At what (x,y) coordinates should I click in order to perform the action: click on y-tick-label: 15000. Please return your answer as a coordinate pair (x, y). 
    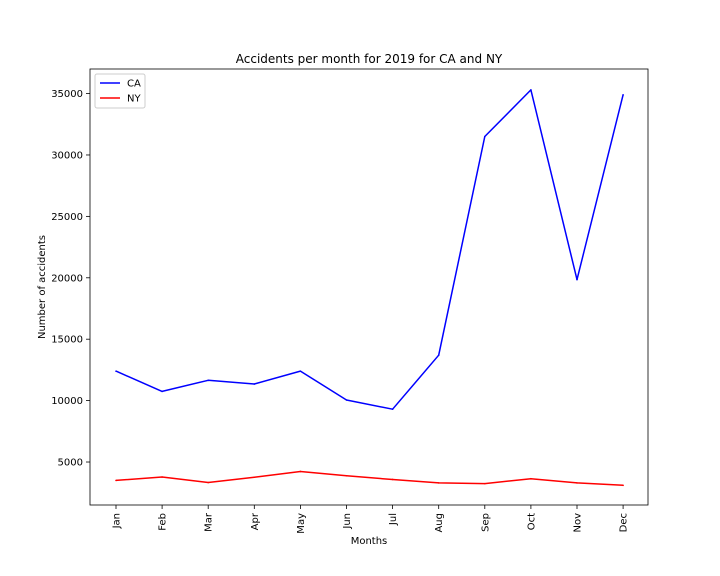
    Looking at the image, I should click on (67, 340).